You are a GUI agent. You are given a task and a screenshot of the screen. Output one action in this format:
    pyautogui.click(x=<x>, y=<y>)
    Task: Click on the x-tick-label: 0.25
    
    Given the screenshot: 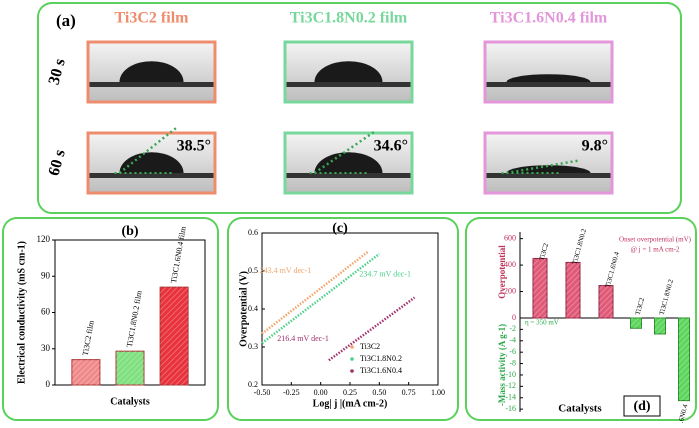 What is the action you would take?
    pyautogui.click(x=350, y=392)
    